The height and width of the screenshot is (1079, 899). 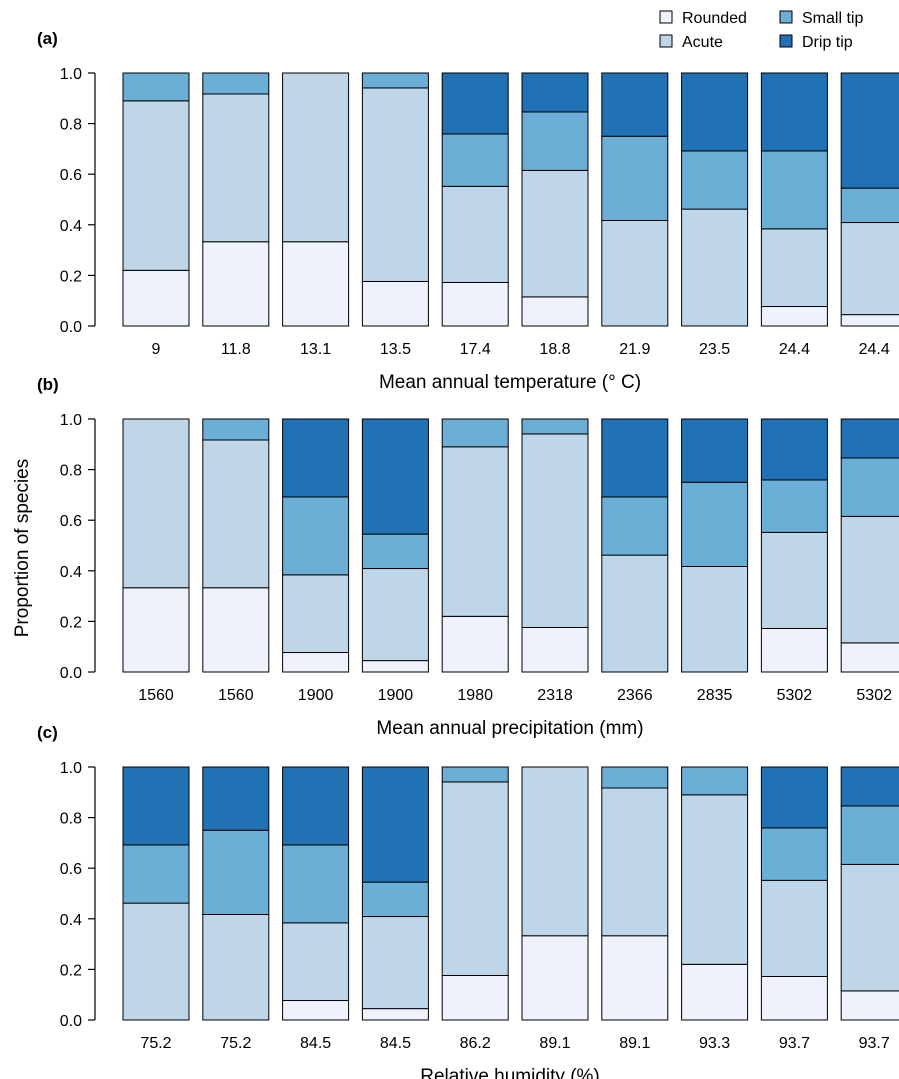 What do you see at coordinates (22, 548) in the screenshot?
I see `y-axis-title: Proportion of species` at bounding box center [22, 548].